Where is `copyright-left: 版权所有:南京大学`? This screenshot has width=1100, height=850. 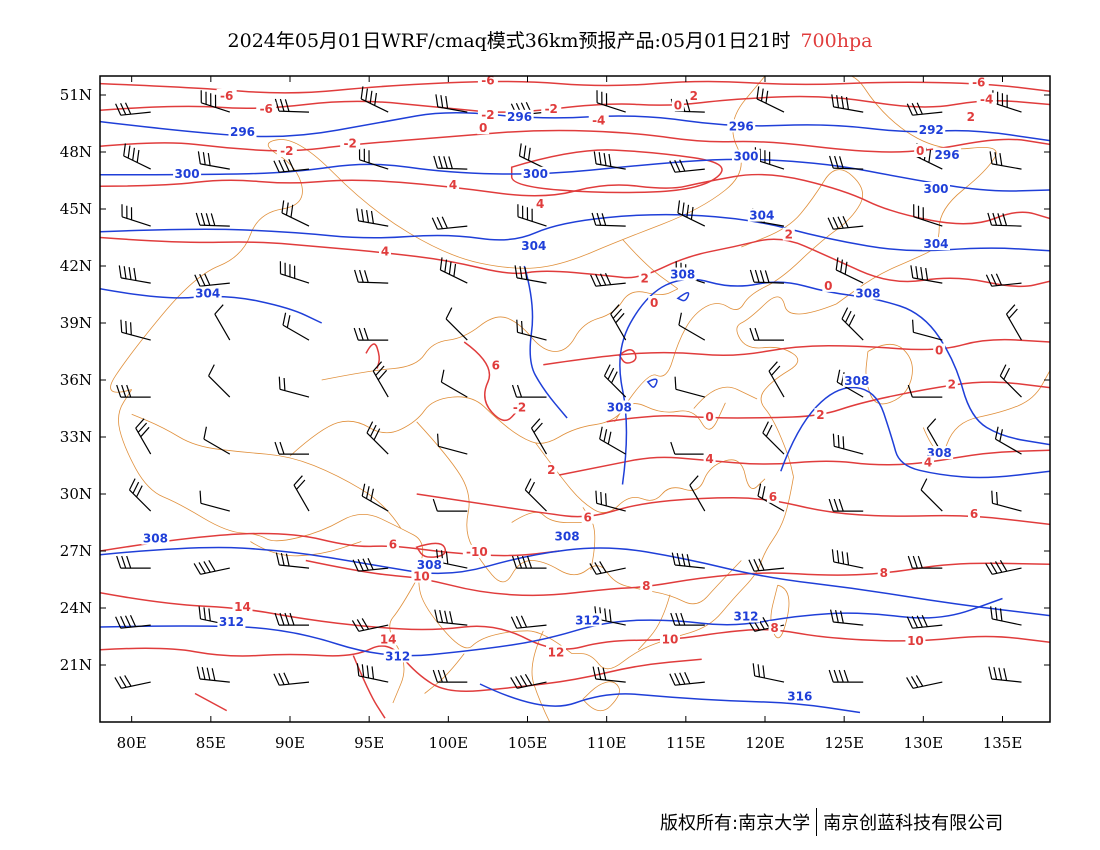 copyright-left: 版权所有:南京大学 is located at coordinates (735, 823).